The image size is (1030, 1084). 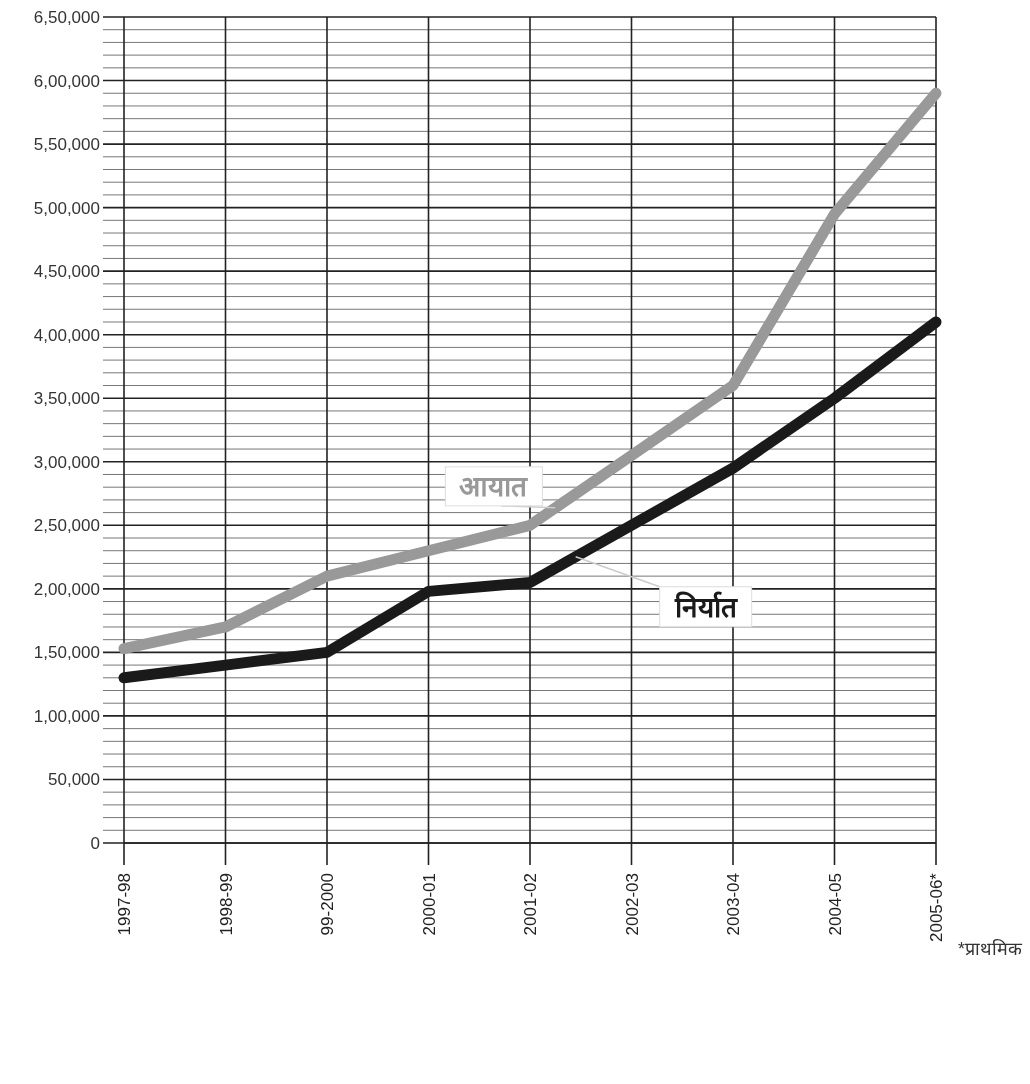 What do you see at coordinates (835, 904) in the screenshot?
I see `x-tick-label: 2004-05` at bounding box center [835, 904].